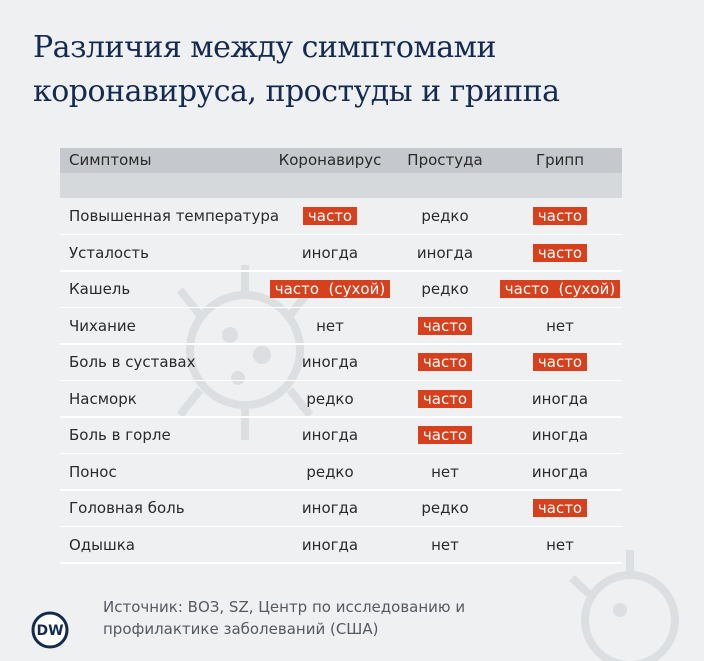  I want to click on header-row, so click(341, 160).